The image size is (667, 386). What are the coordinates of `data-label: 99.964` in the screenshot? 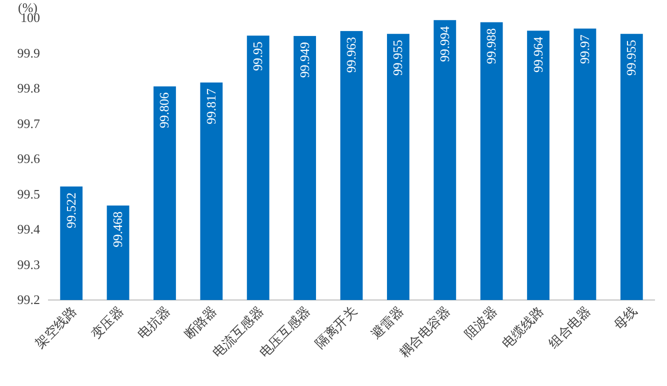 It's located at (538, 54).